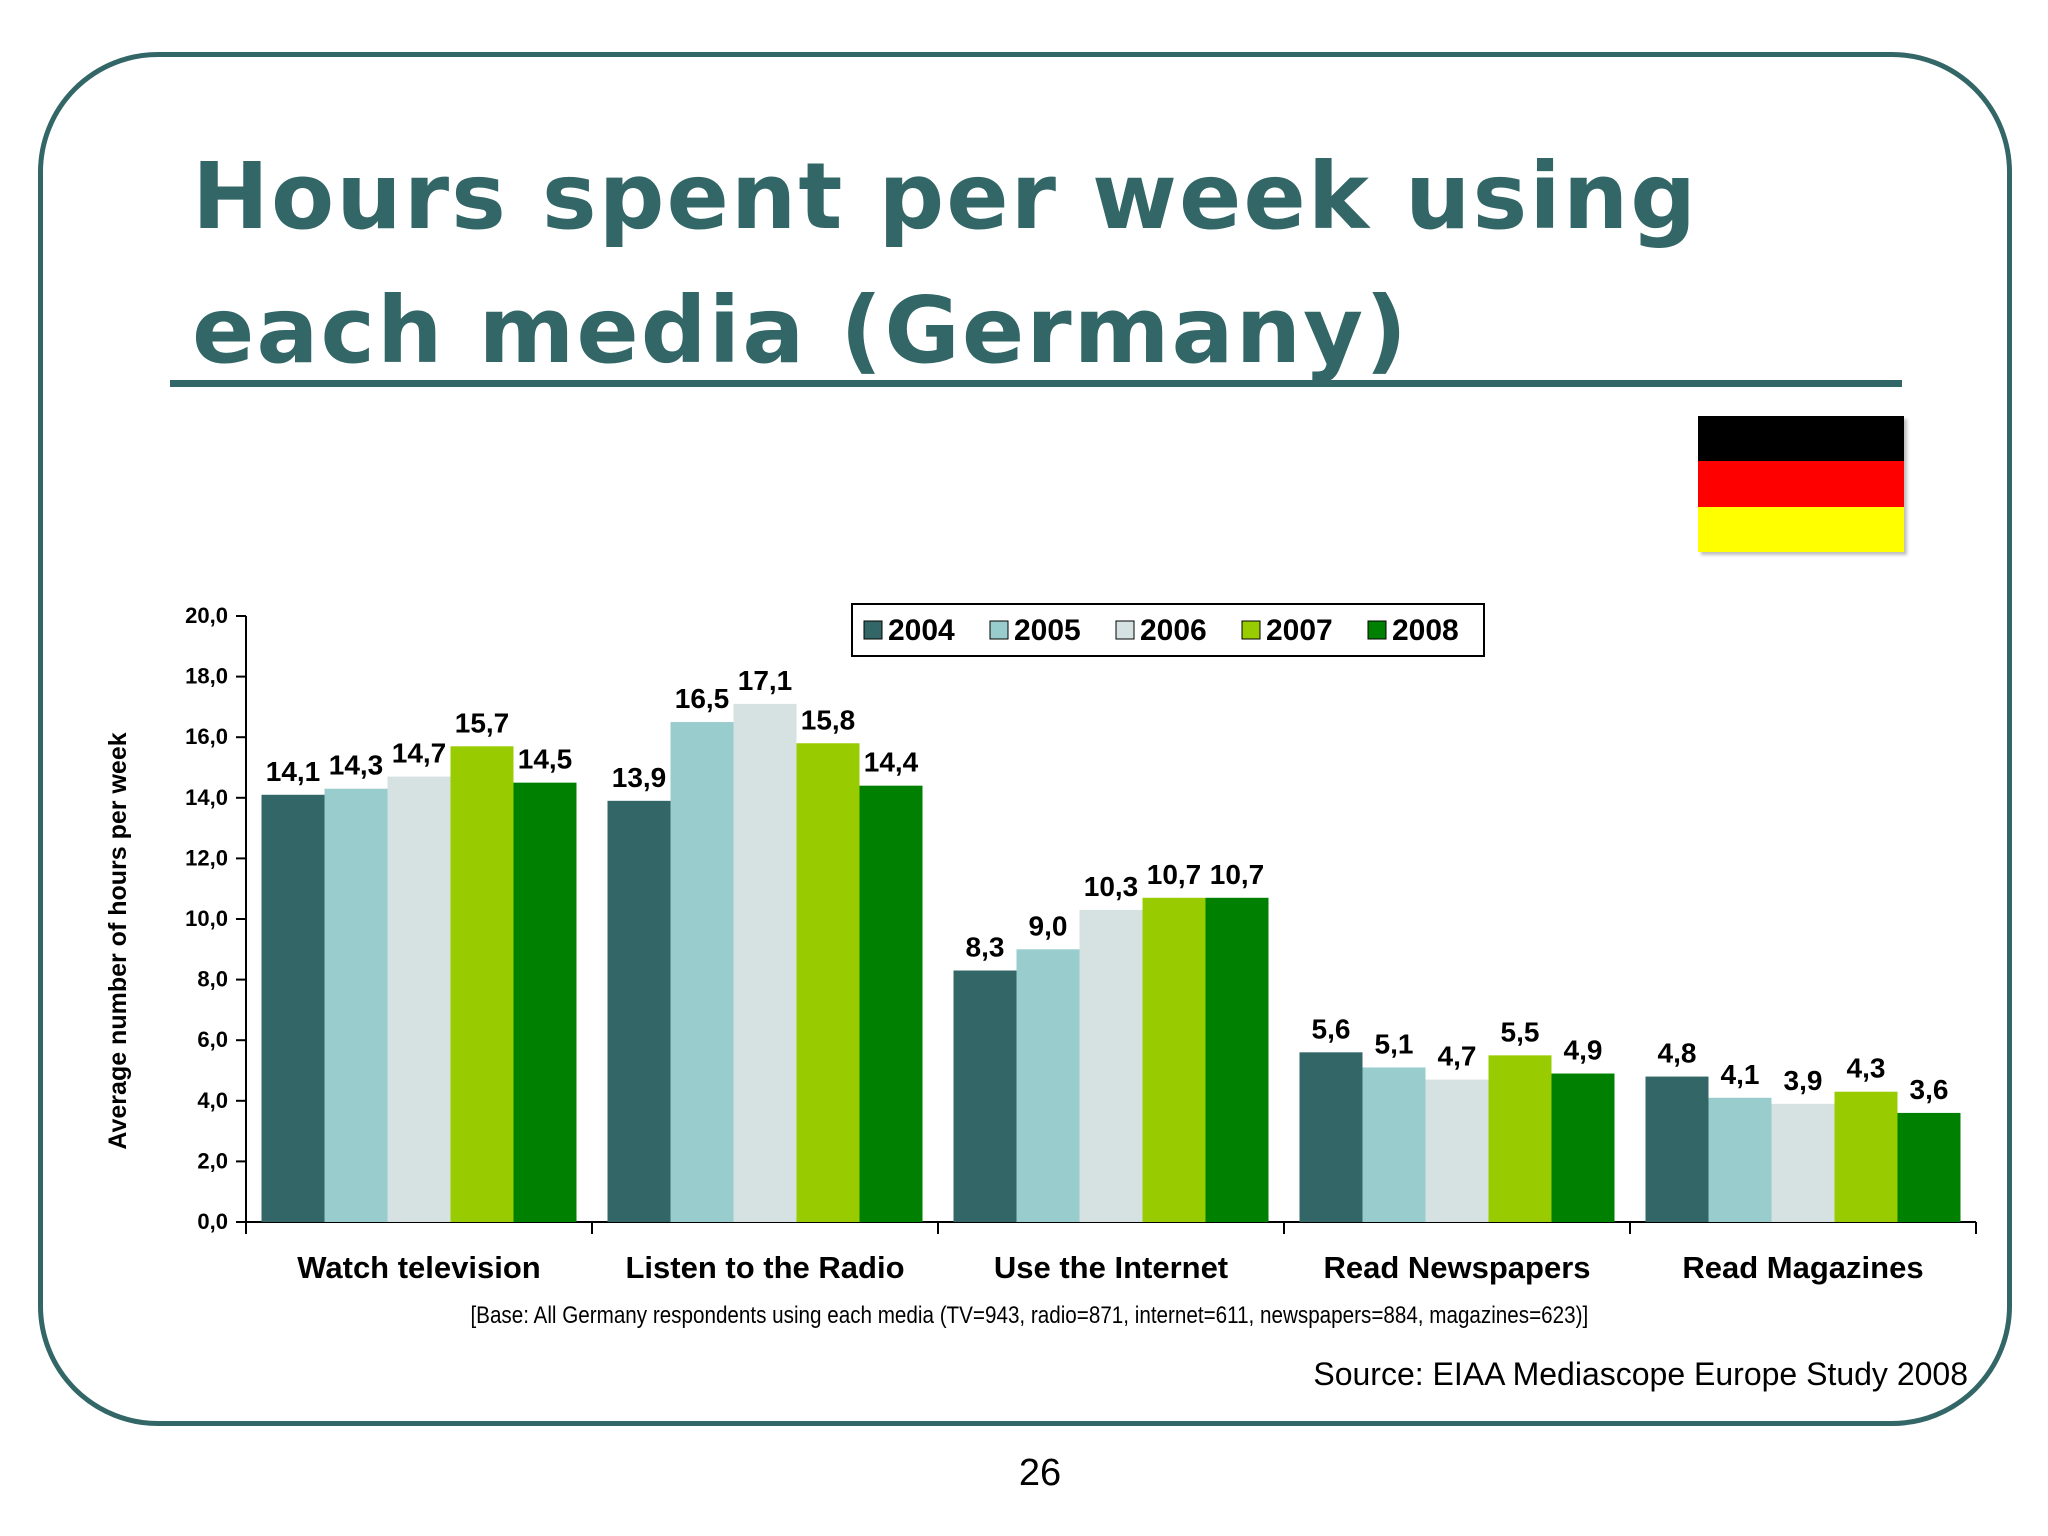  What do you see at coordinates (1173, 630) in the screenshot?
I see `legend-label: 2006` at bounding box center [1173, 630].